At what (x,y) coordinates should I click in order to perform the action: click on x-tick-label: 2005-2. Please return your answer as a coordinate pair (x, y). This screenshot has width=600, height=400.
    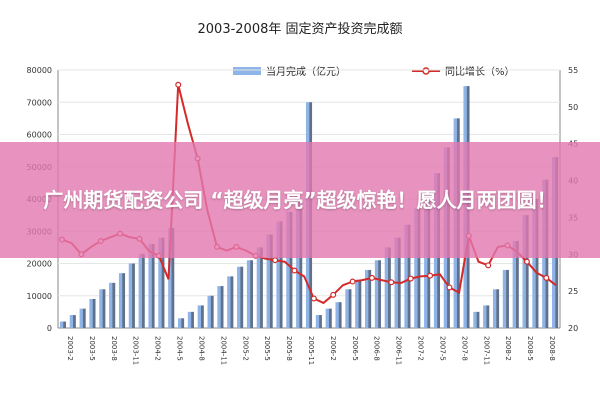
    Looking at the image, I should click on (245, 348).